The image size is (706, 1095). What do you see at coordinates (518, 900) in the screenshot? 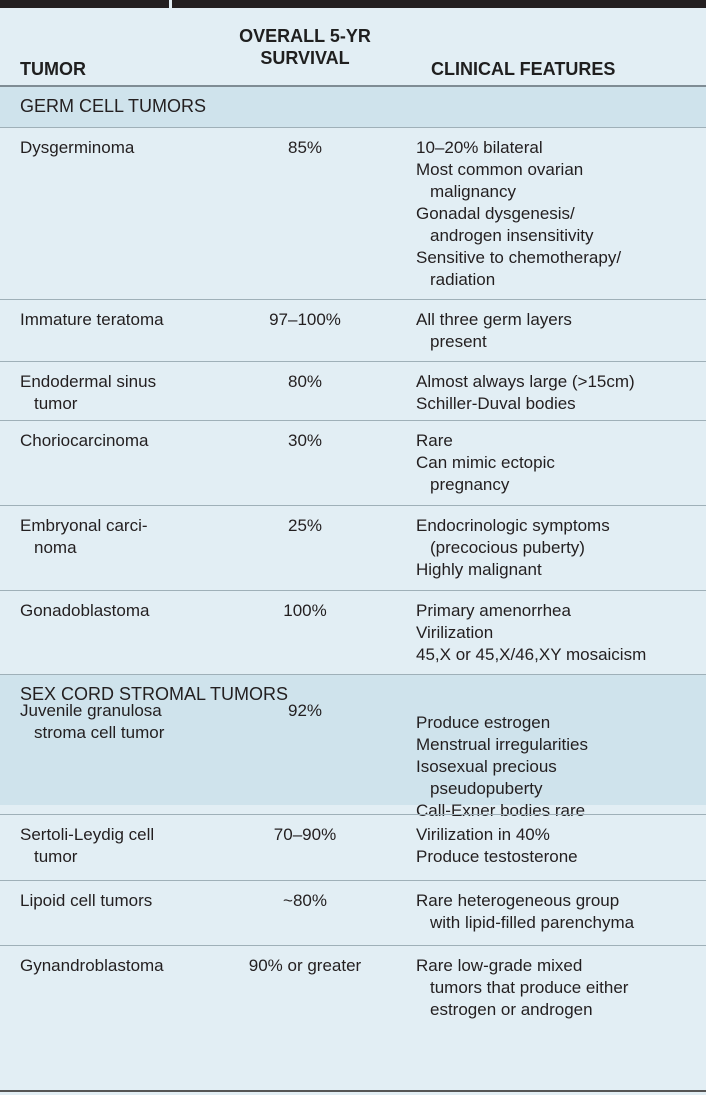
I see `feature-line: Rare heterogeneous group` at bounding box center [518, 900].